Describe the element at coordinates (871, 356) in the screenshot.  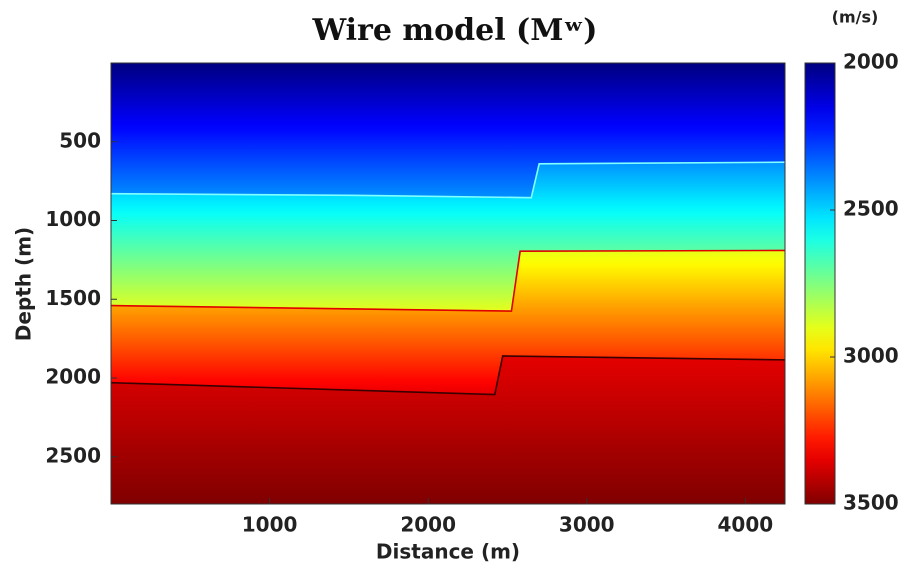
I see `colorbar-tick-label: 3000` at that location.